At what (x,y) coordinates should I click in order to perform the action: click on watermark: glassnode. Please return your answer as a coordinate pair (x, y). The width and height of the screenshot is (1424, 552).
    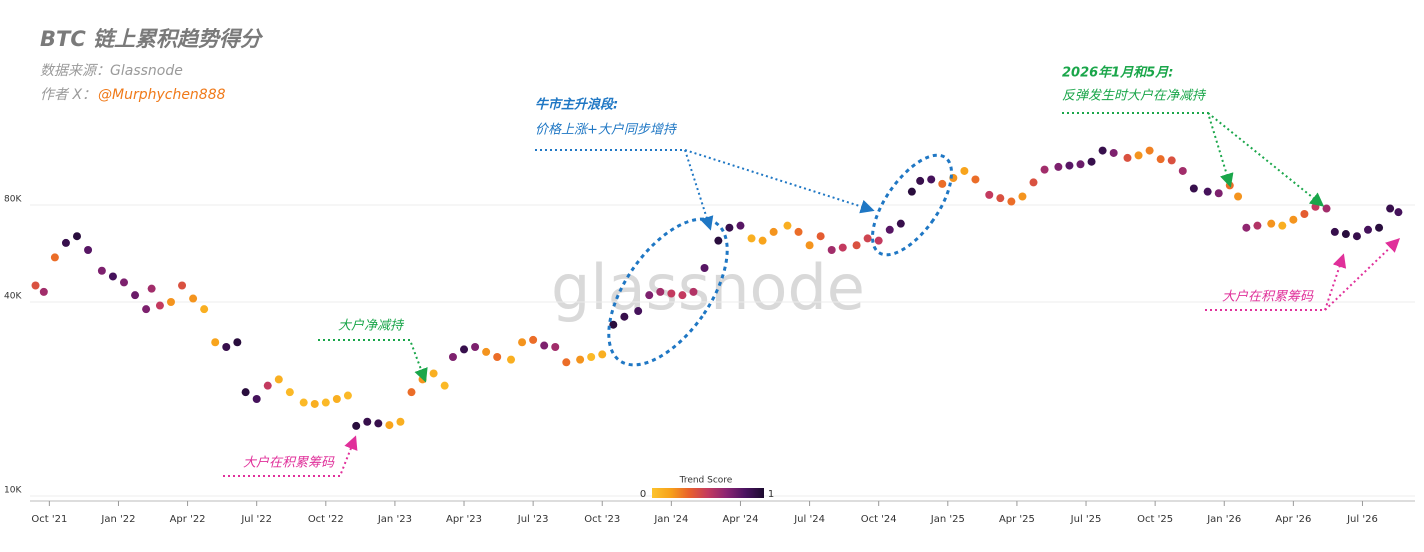
    Looking at the image, I should click on (708, 287).